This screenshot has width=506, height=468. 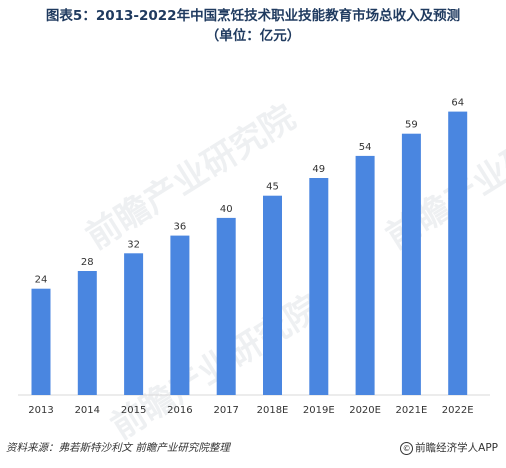 I want to click on value-label-2019E: 49, so click(x=318, y=169).